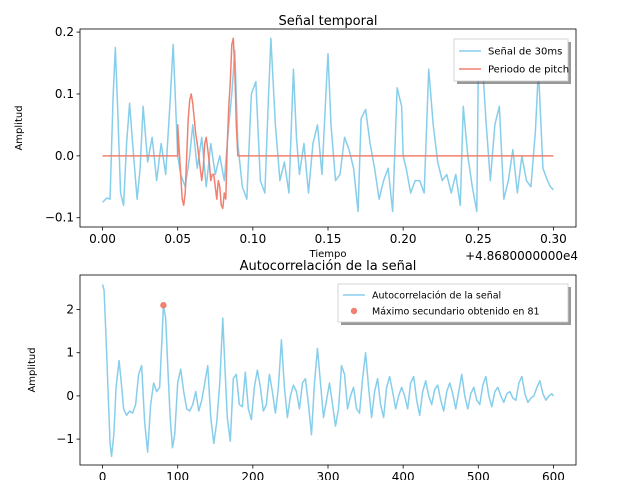  What do you see at coordinates (328, 254) in the screenshot?
I see `x-axis-label: Tiempo` at bounding box center [328, 254].